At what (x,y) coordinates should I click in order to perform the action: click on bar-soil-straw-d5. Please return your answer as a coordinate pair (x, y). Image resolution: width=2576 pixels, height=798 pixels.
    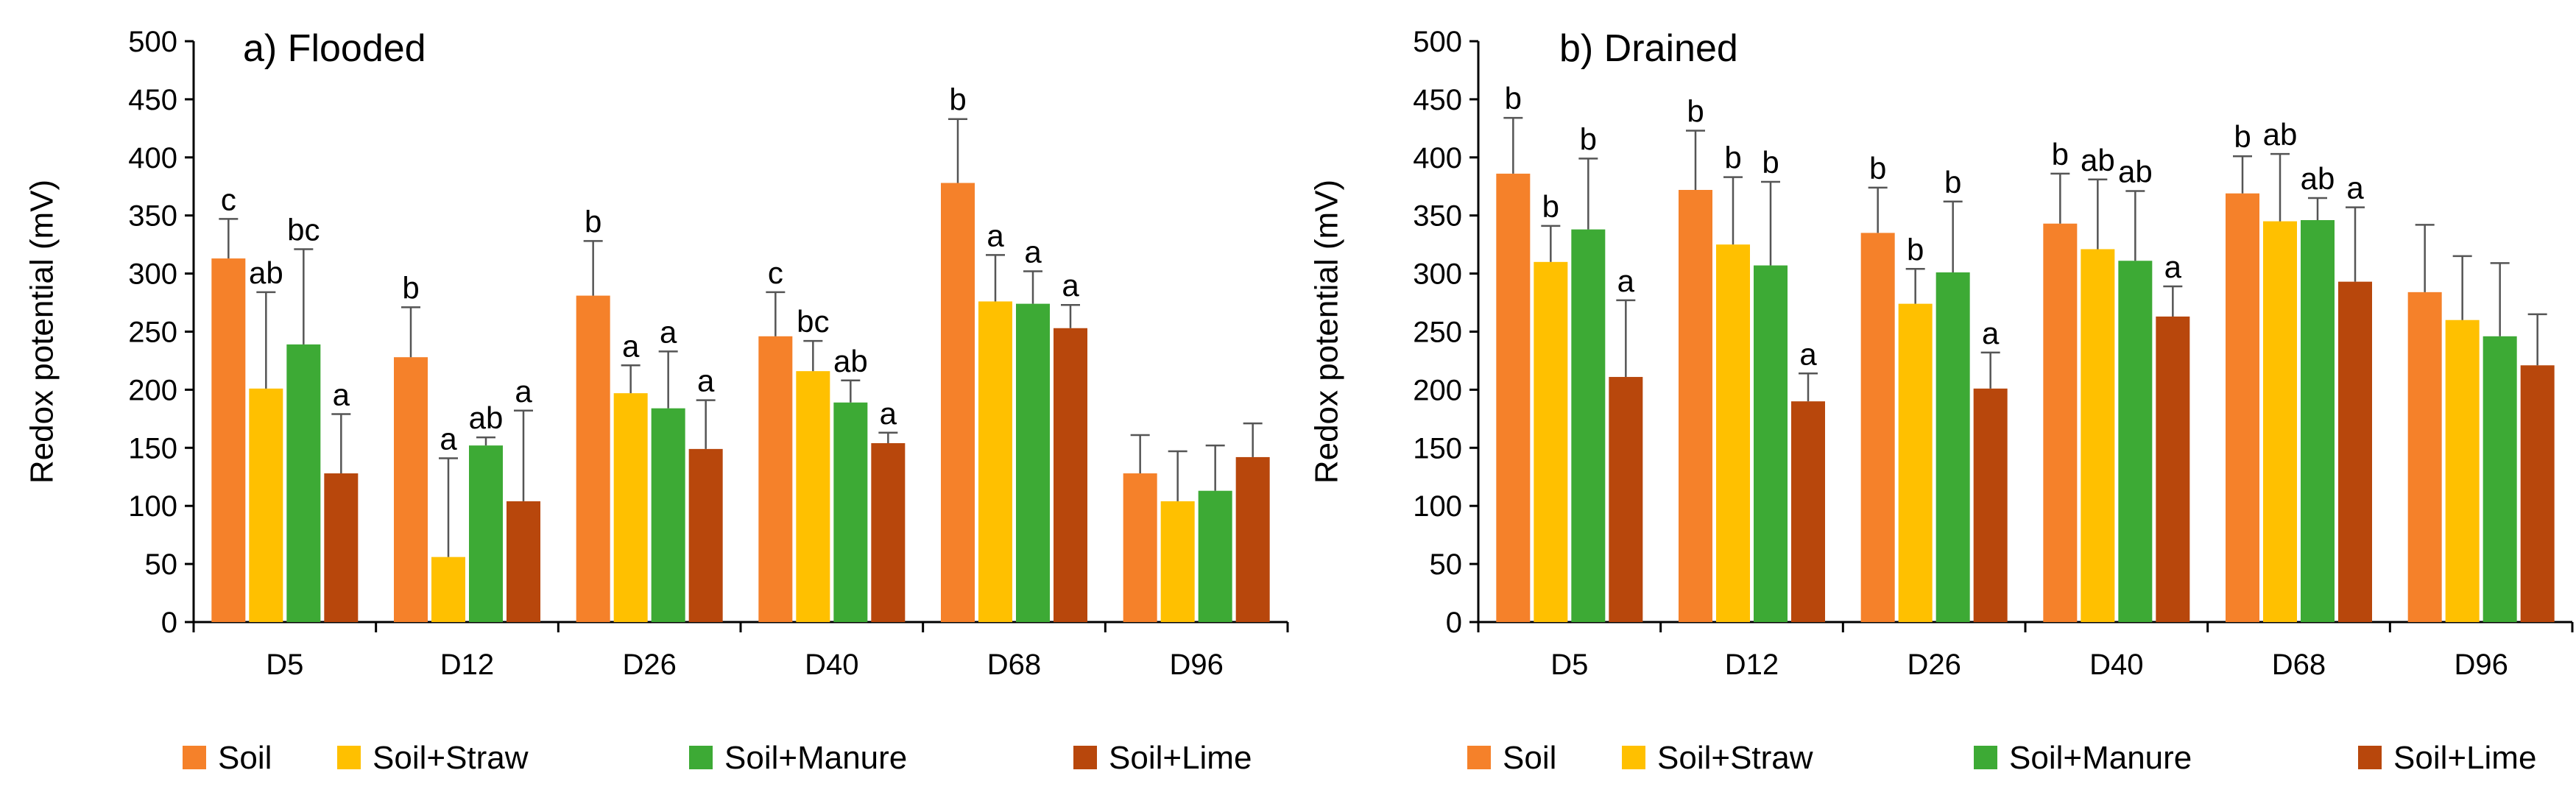
    Looking at the image, I should click on (1551, 442).